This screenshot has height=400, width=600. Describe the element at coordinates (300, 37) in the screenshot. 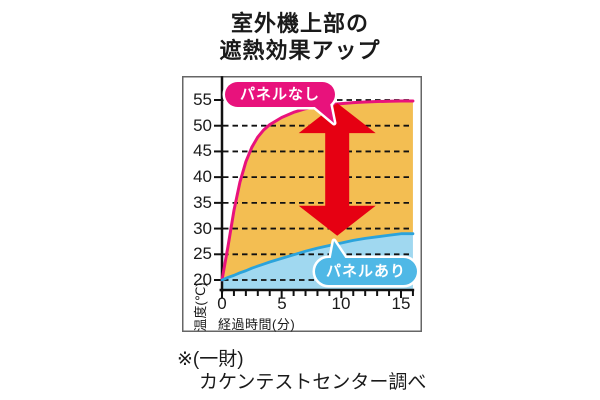

I see `page-title: 室外機上部の 遮熱効果アップ` at that location.